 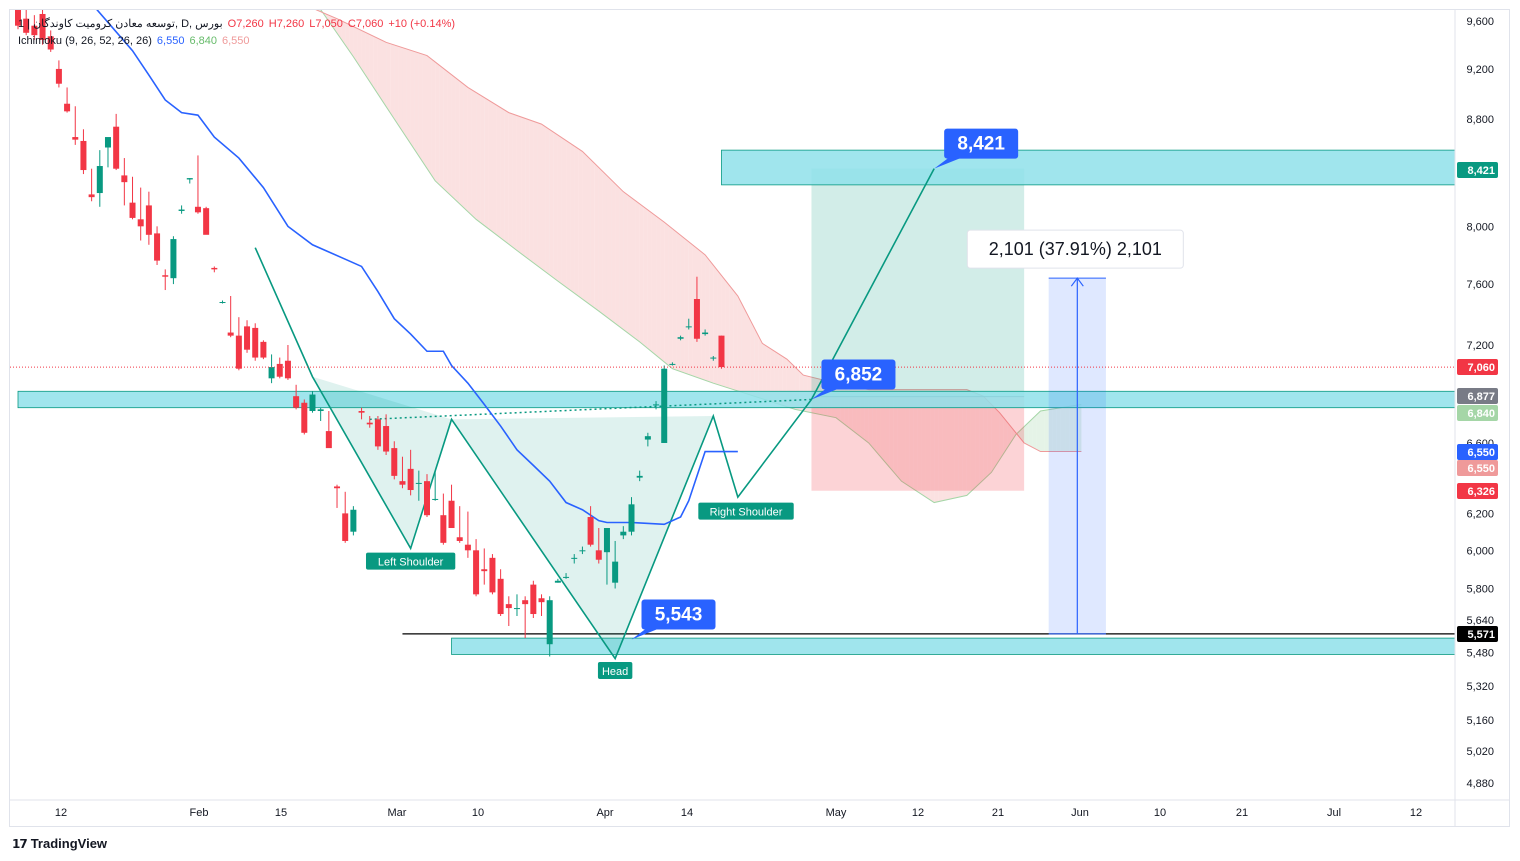 What do you see at coordinates (1481, 171) in the screenshot?
I see `price-badge-label: 8,421` at bounding box center [1481, 171].